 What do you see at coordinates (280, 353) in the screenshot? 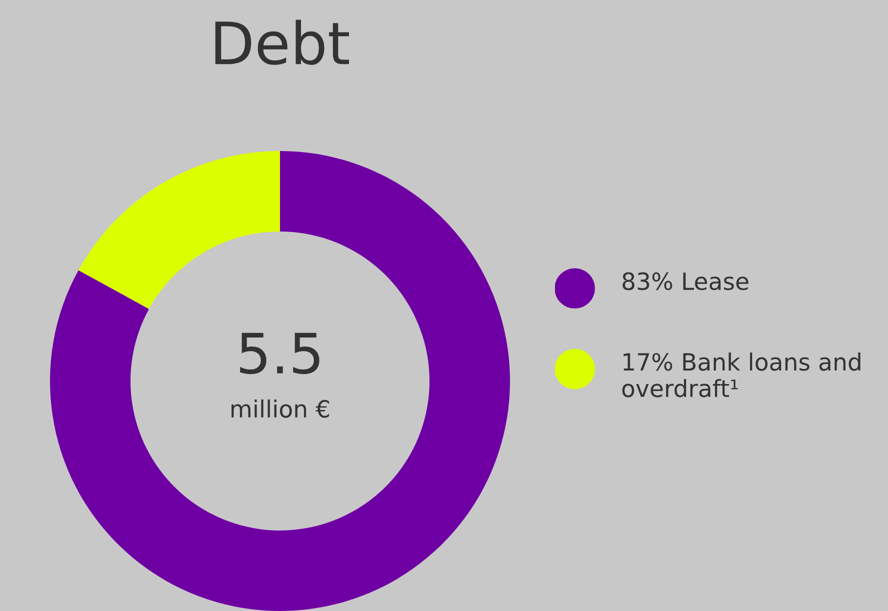
I see `text: 5.5` at bounding box center [280, 353].